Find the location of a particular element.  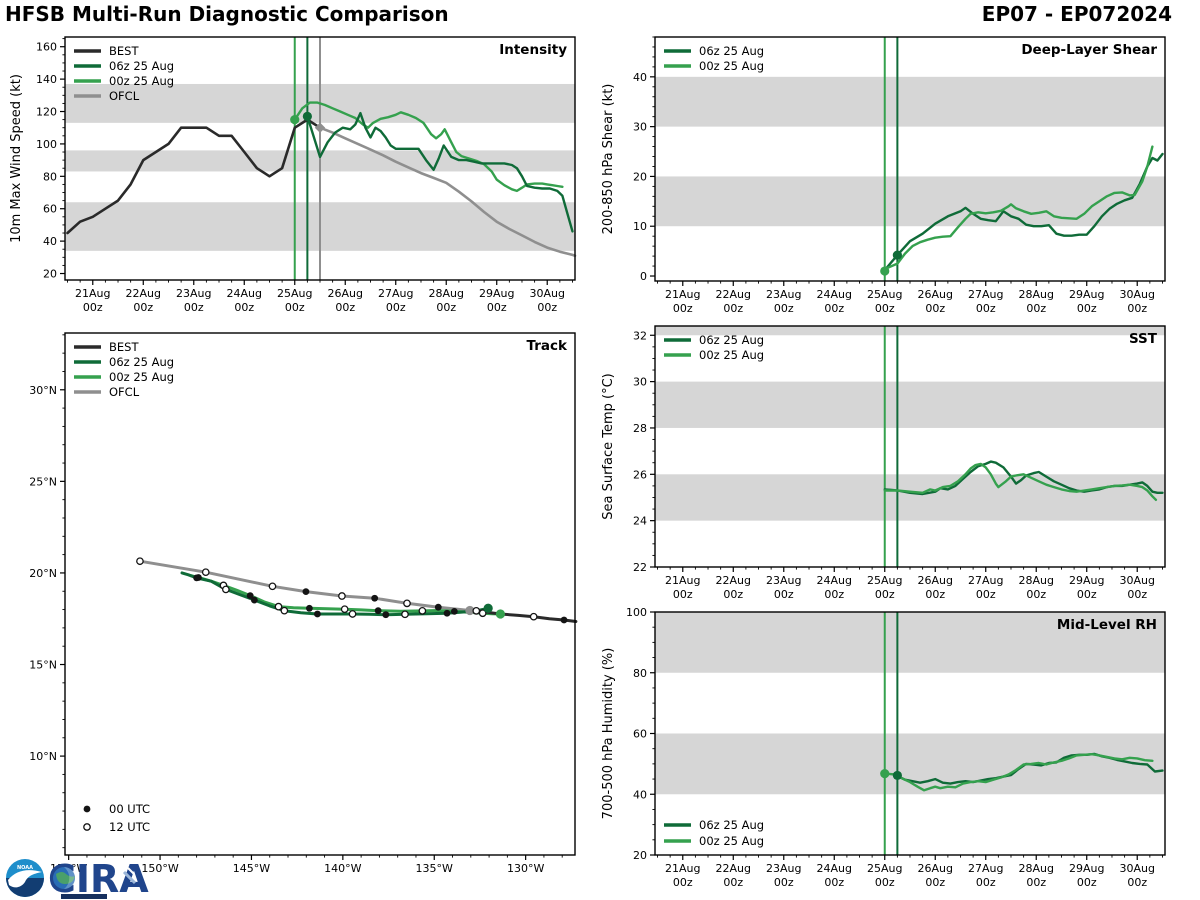

storm-id: EP07 - EP072024 is located at coordinates (1076, 14).